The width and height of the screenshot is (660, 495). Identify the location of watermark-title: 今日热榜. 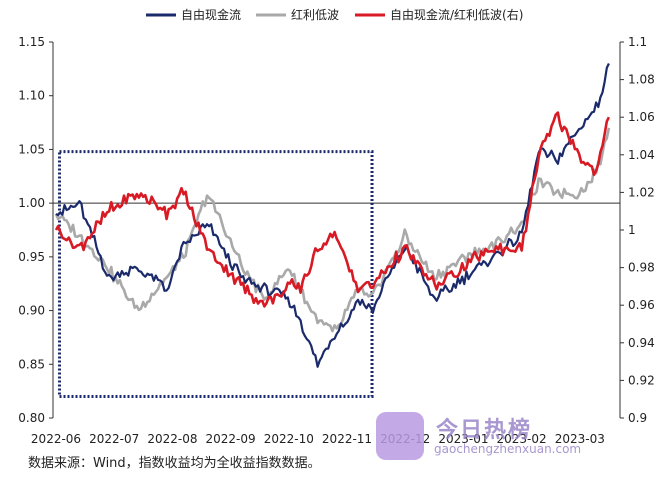
(484, 430).